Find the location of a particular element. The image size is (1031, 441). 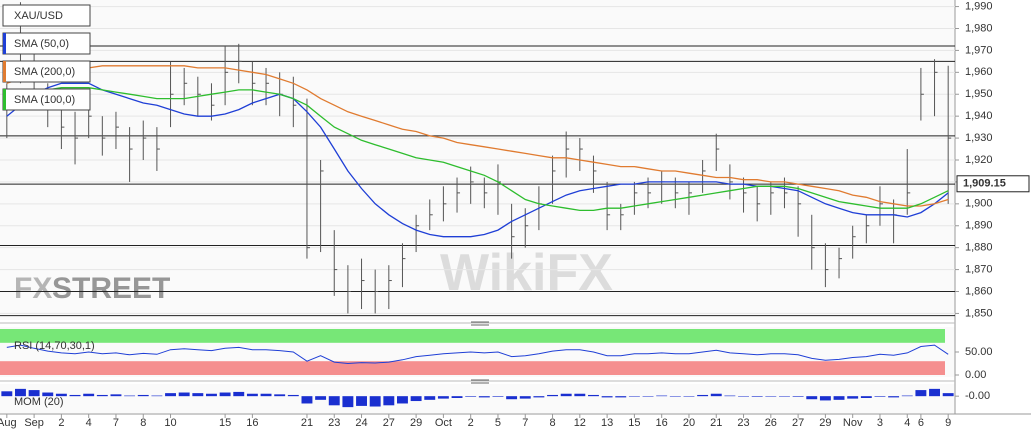

x-tick-label: 27 is located at coordinates (389, 423).